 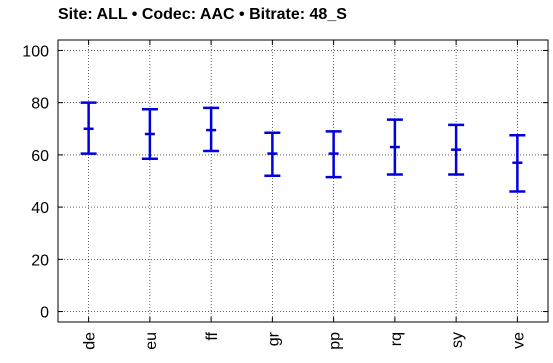 What do you see at coordinates (335, 341) in the screenshot?
I see `x-tick-label-pp: pp` at bounding box center [335, 341].